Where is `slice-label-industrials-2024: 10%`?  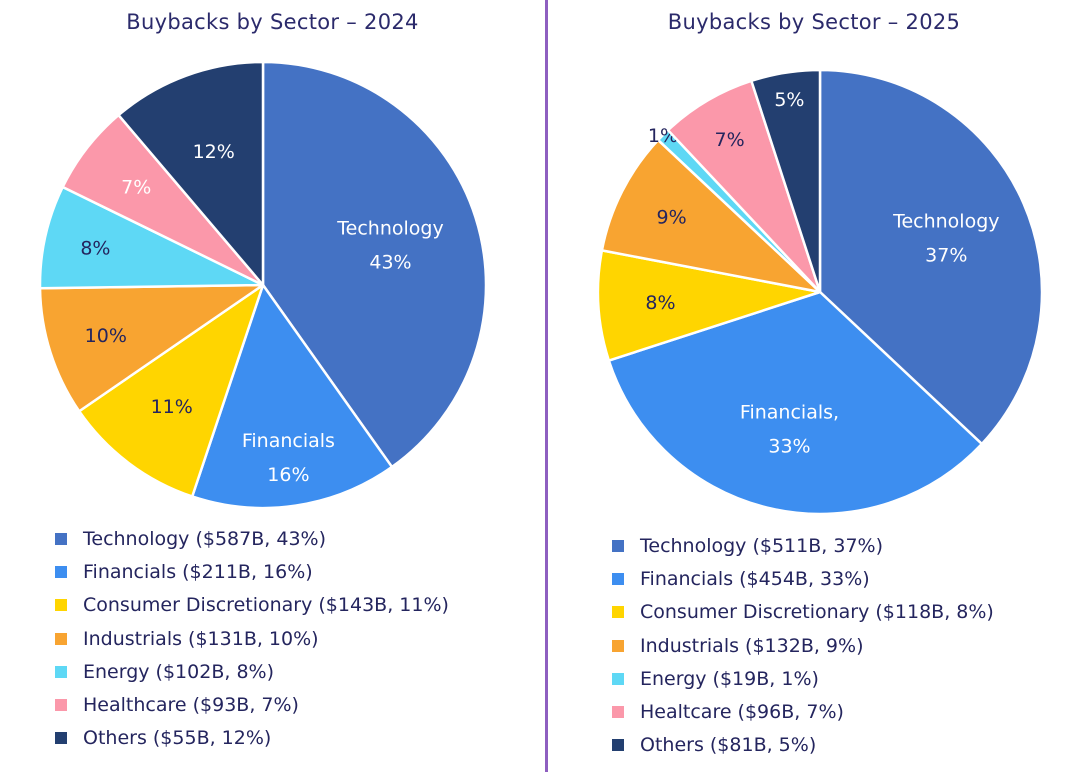 slice-label-industrials-2024: 10% is located at coordinates (106, 336).